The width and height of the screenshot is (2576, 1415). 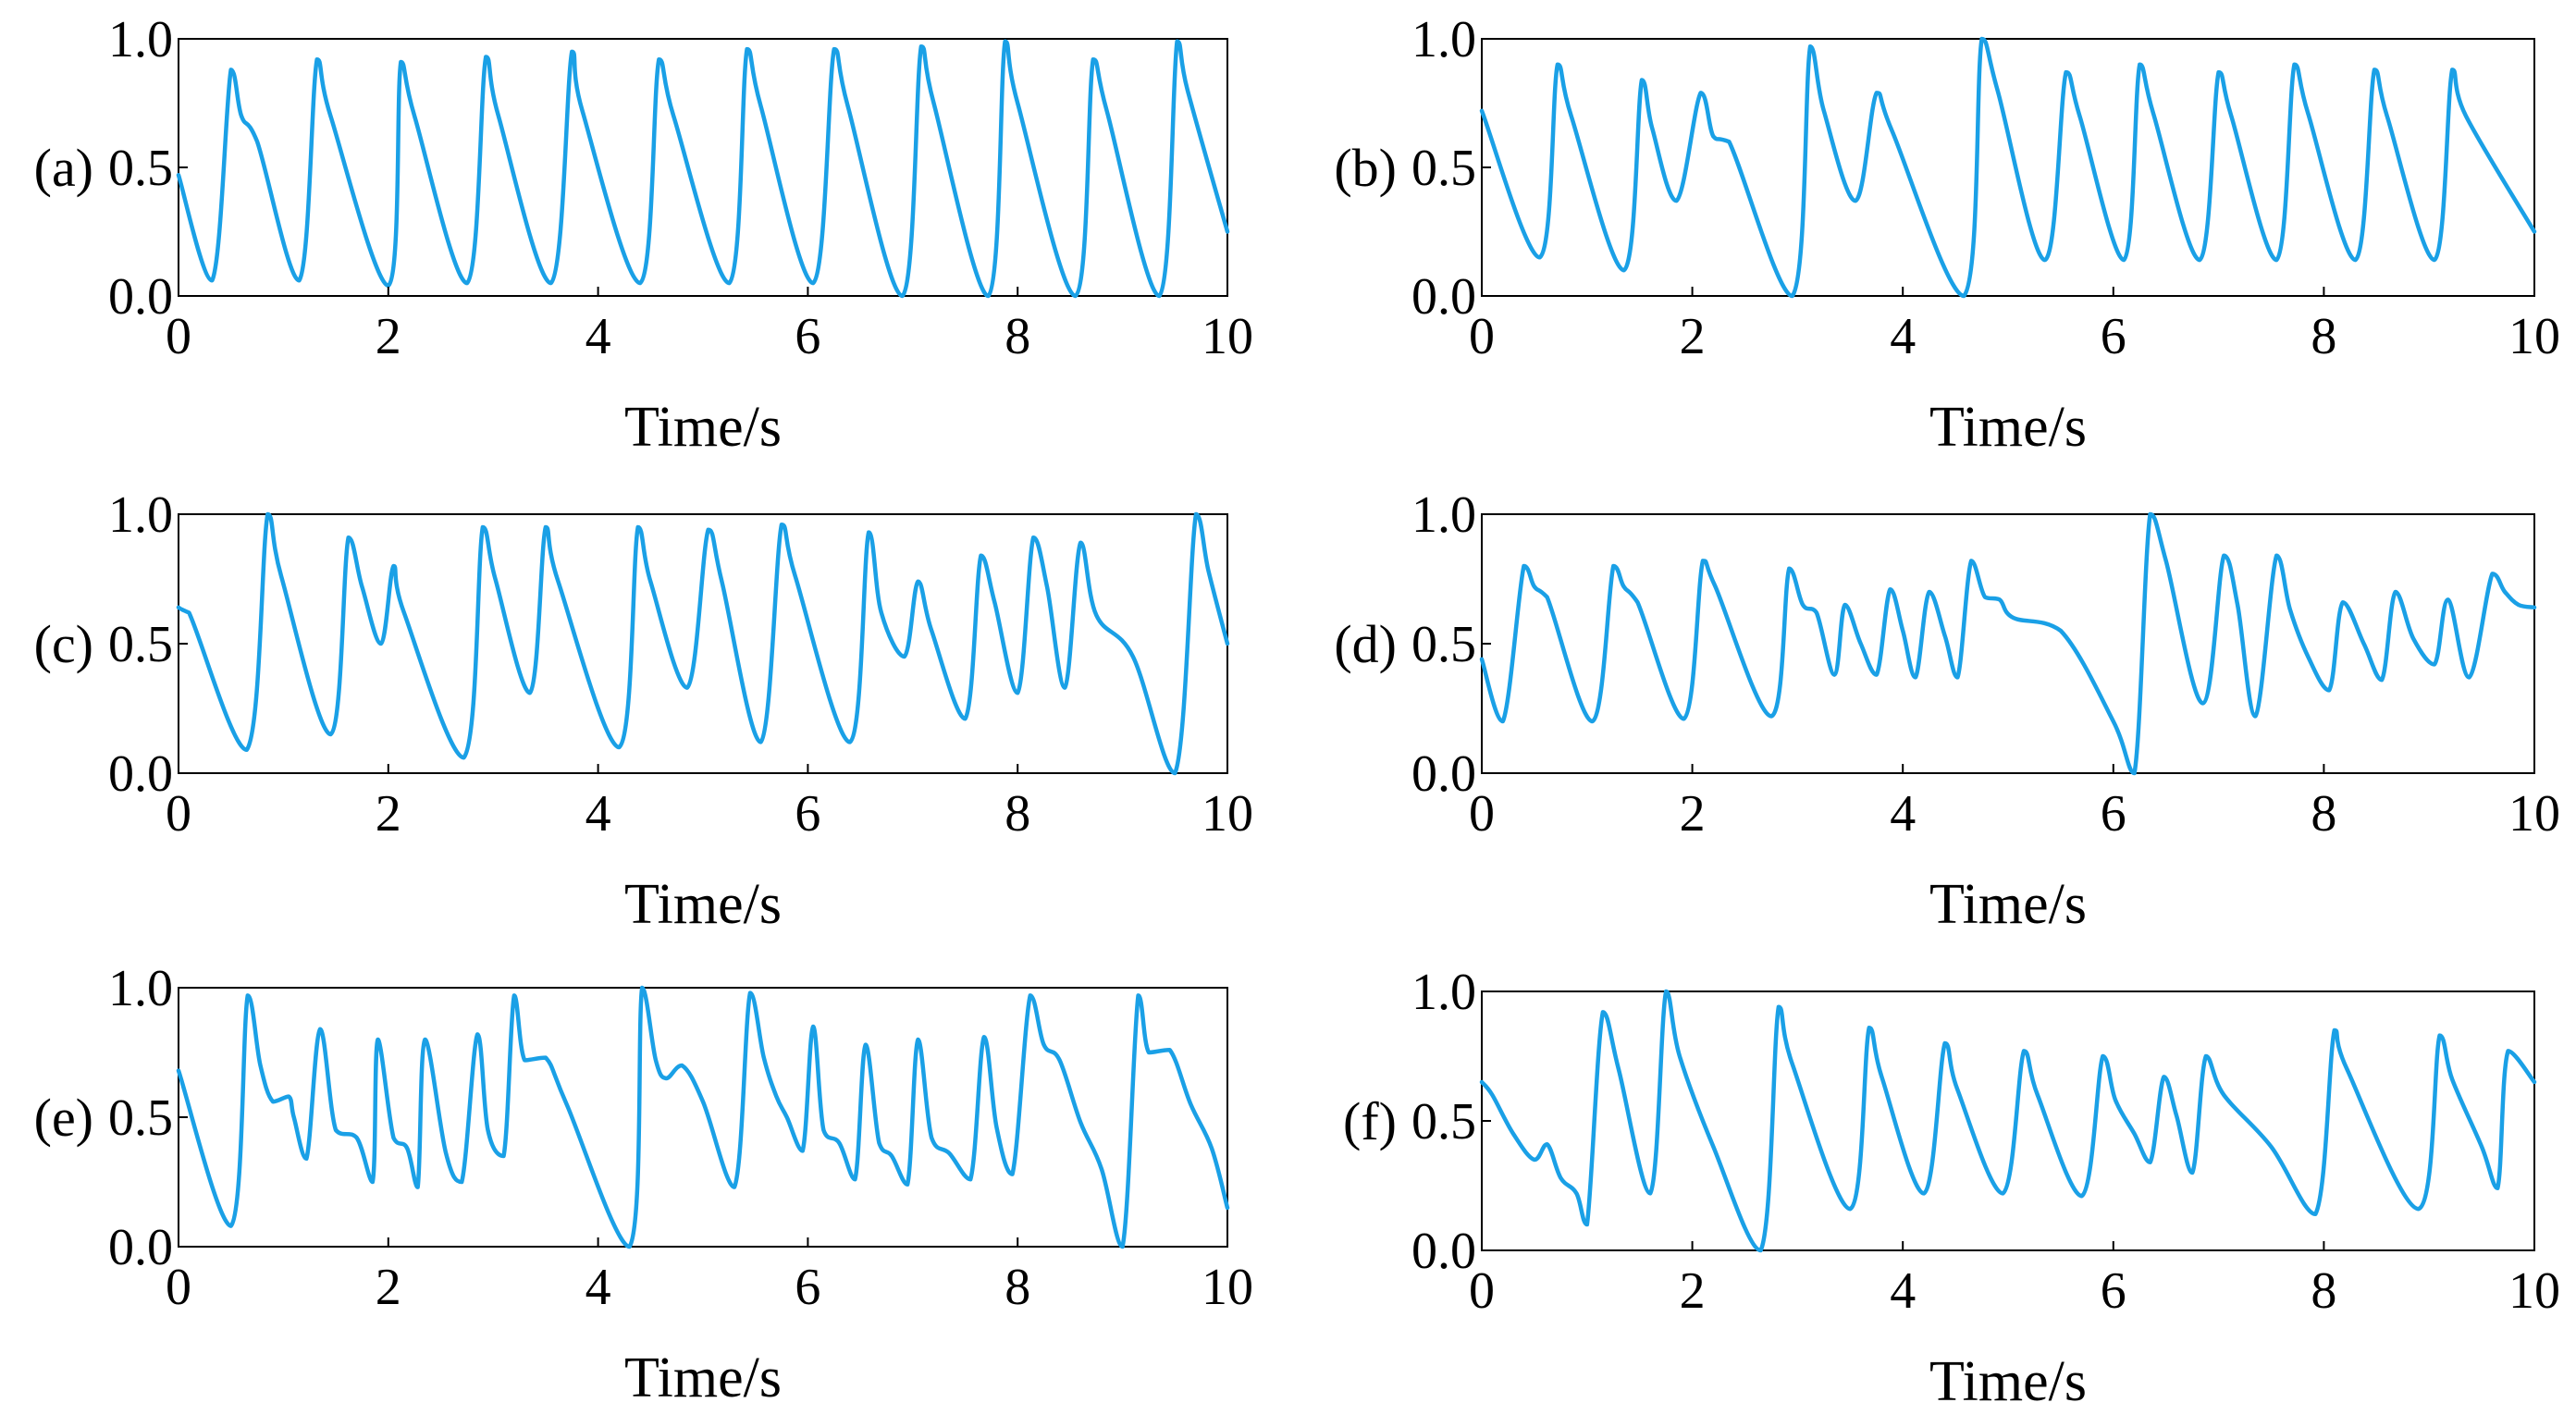 What do you see at coordinates (1903, 814) in the screenshot?
I see `panel-d-xtick-label: 4` at bounding box center [1903, 814].